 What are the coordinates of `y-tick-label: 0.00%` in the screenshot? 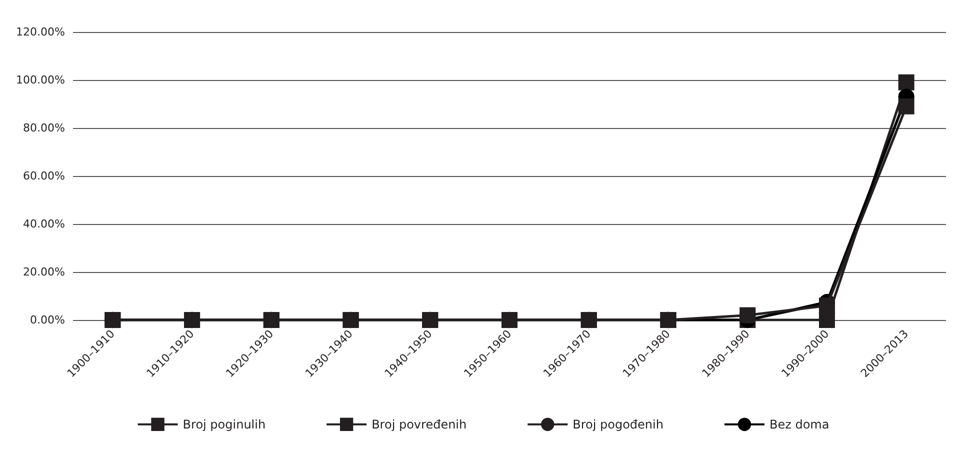 It's located at (47, 320).